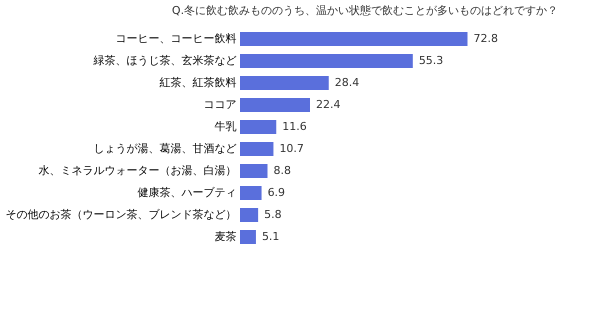 Image resolution: width=600 pixels, height=312 pixels. I want to click on data-label: 22.4, so click(328, 104).